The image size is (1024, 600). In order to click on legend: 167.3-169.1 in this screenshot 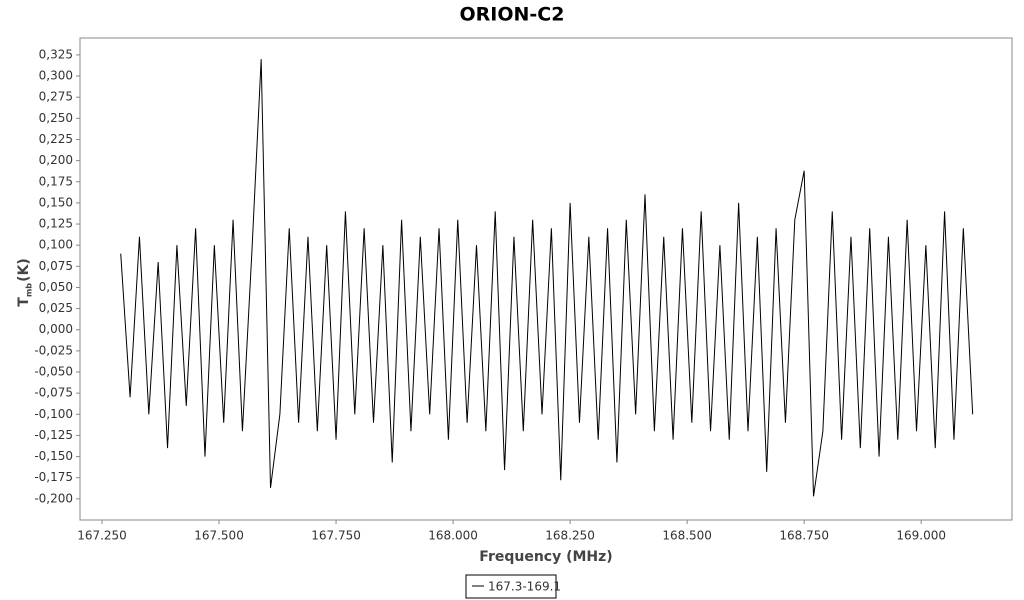, I will do `click(513, 586)`.